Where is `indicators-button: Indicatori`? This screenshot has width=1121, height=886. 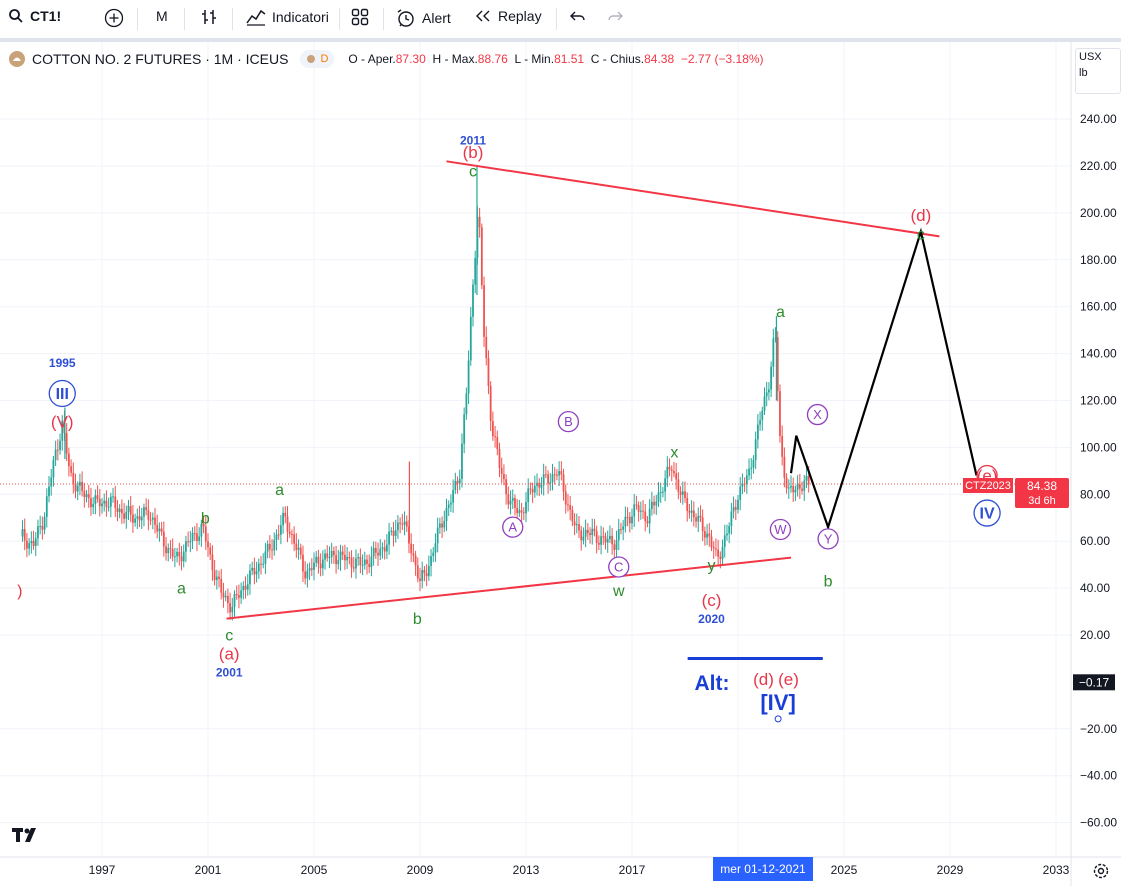 indicators-button: Indicatori is located at coordinates (287, 17).